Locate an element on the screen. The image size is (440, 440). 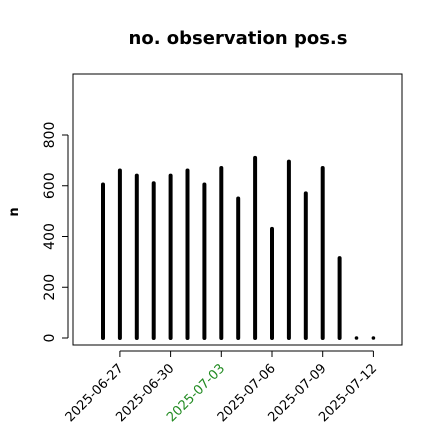
y-tick-label: 800 is located at coordinates (50, 135).